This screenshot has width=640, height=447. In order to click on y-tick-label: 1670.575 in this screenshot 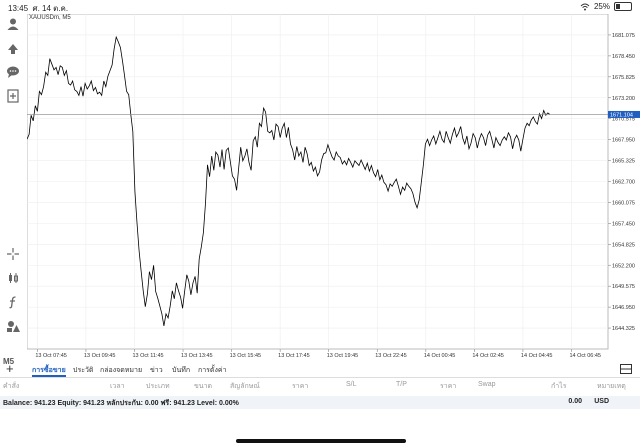, I will do `click(623, 120)`.